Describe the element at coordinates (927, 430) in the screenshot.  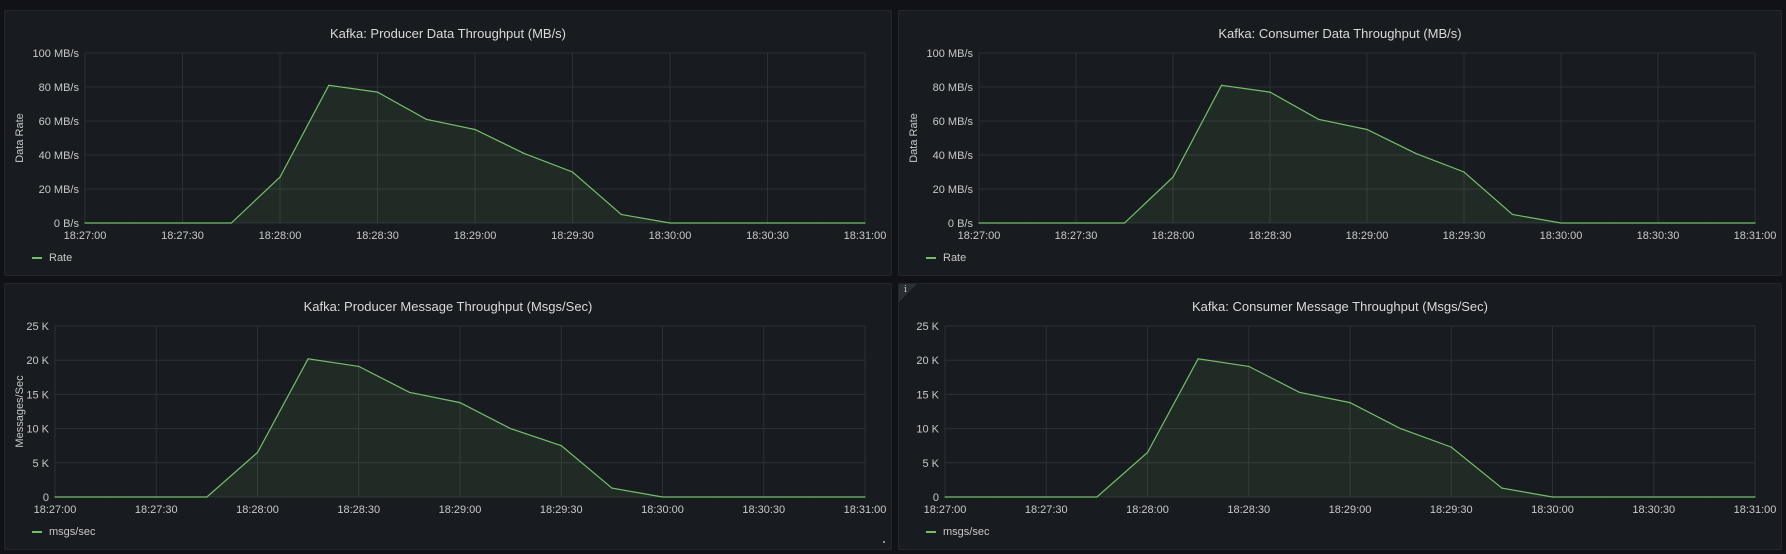
I see `y-tick-label: 10 K` at that location.